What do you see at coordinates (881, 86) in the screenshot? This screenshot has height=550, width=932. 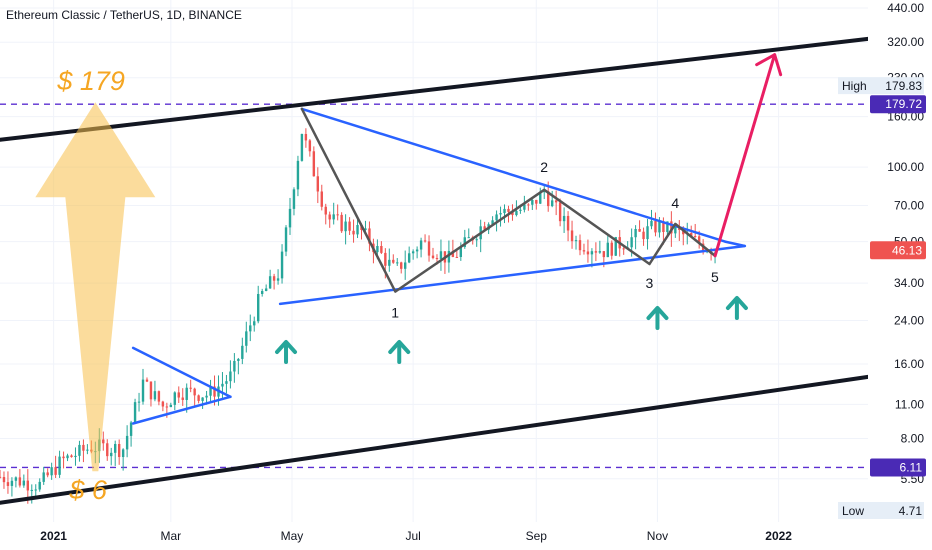 I see `high-badge` at bounding box center [881, 86].